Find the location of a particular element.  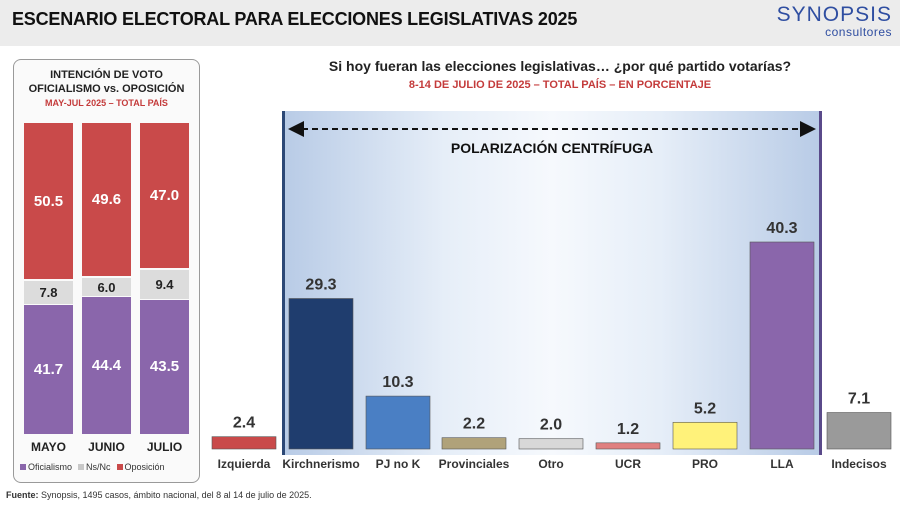

month-label-mayo: MAYO is located at coordinates (48, 447).